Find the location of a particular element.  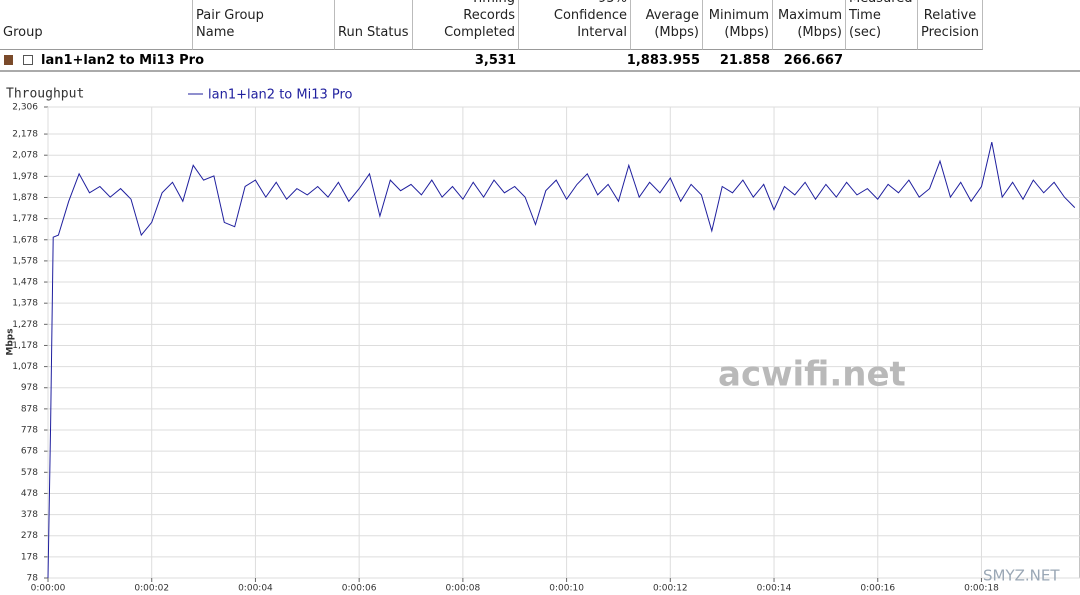

timing-records: 3,531 is located at coordinates (495, 60).